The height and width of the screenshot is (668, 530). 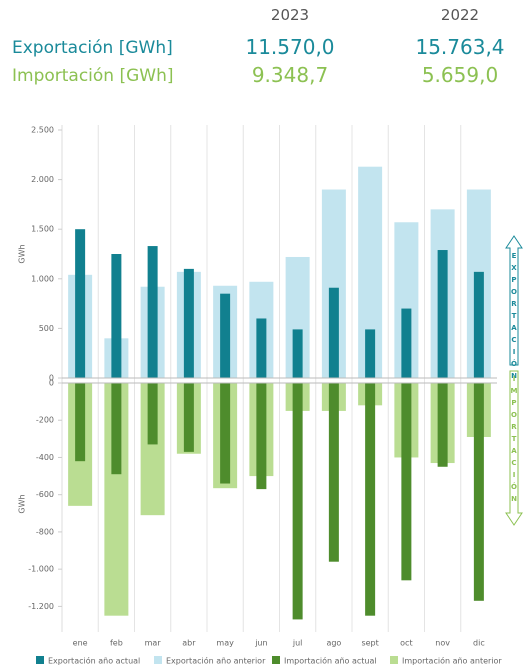 I want to click on x-tick-label: oct, so click(x=406, y=643).